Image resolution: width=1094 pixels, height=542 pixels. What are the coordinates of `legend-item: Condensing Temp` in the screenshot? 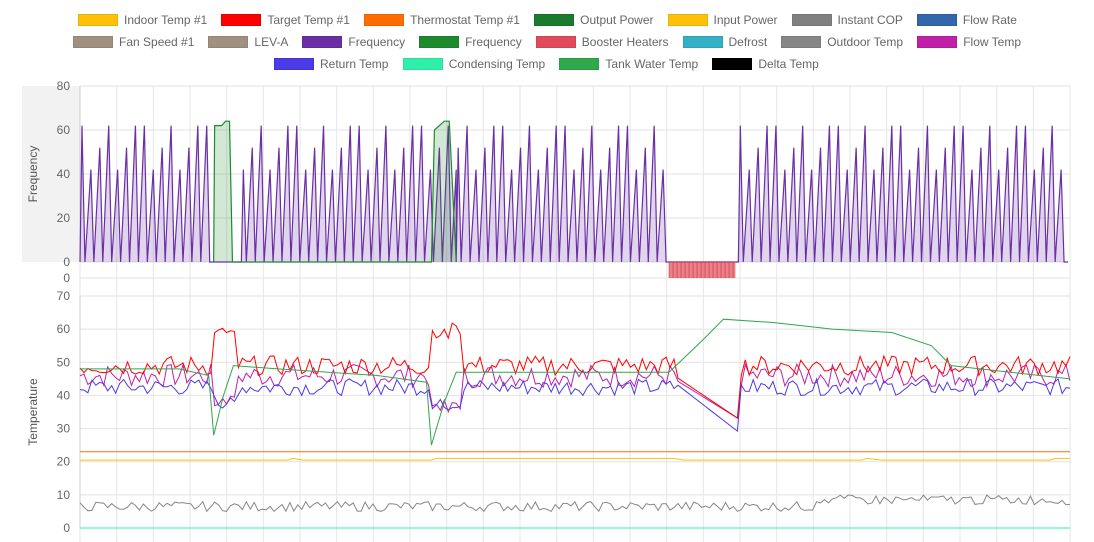 It's located at (474, 64).